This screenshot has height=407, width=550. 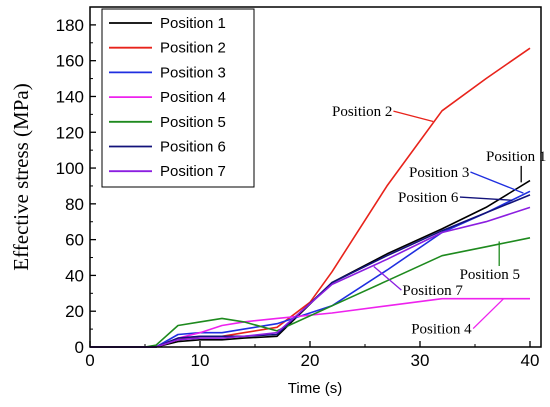 I want to click on legend-label-position-2: Position 2, so click(x=193, y=48).